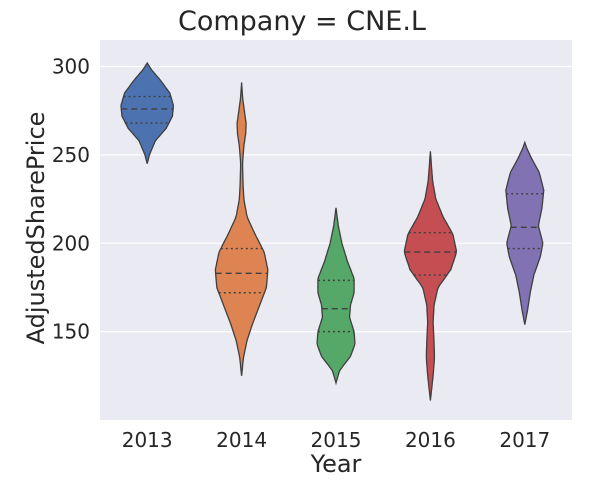 The height and width of the screenshot is (504, 604). Describe the element at coordinates (71, 243) in the screenshot. I see `y-tick-200: 200` at that location.